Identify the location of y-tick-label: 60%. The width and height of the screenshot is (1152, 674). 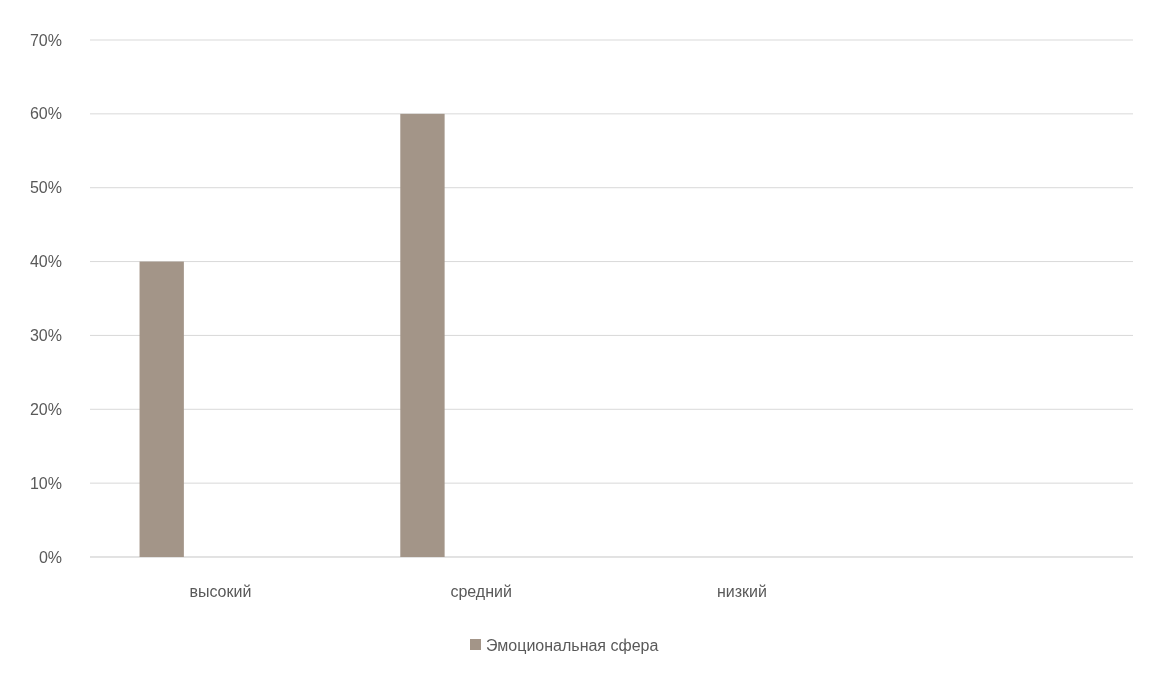
(45, 114).